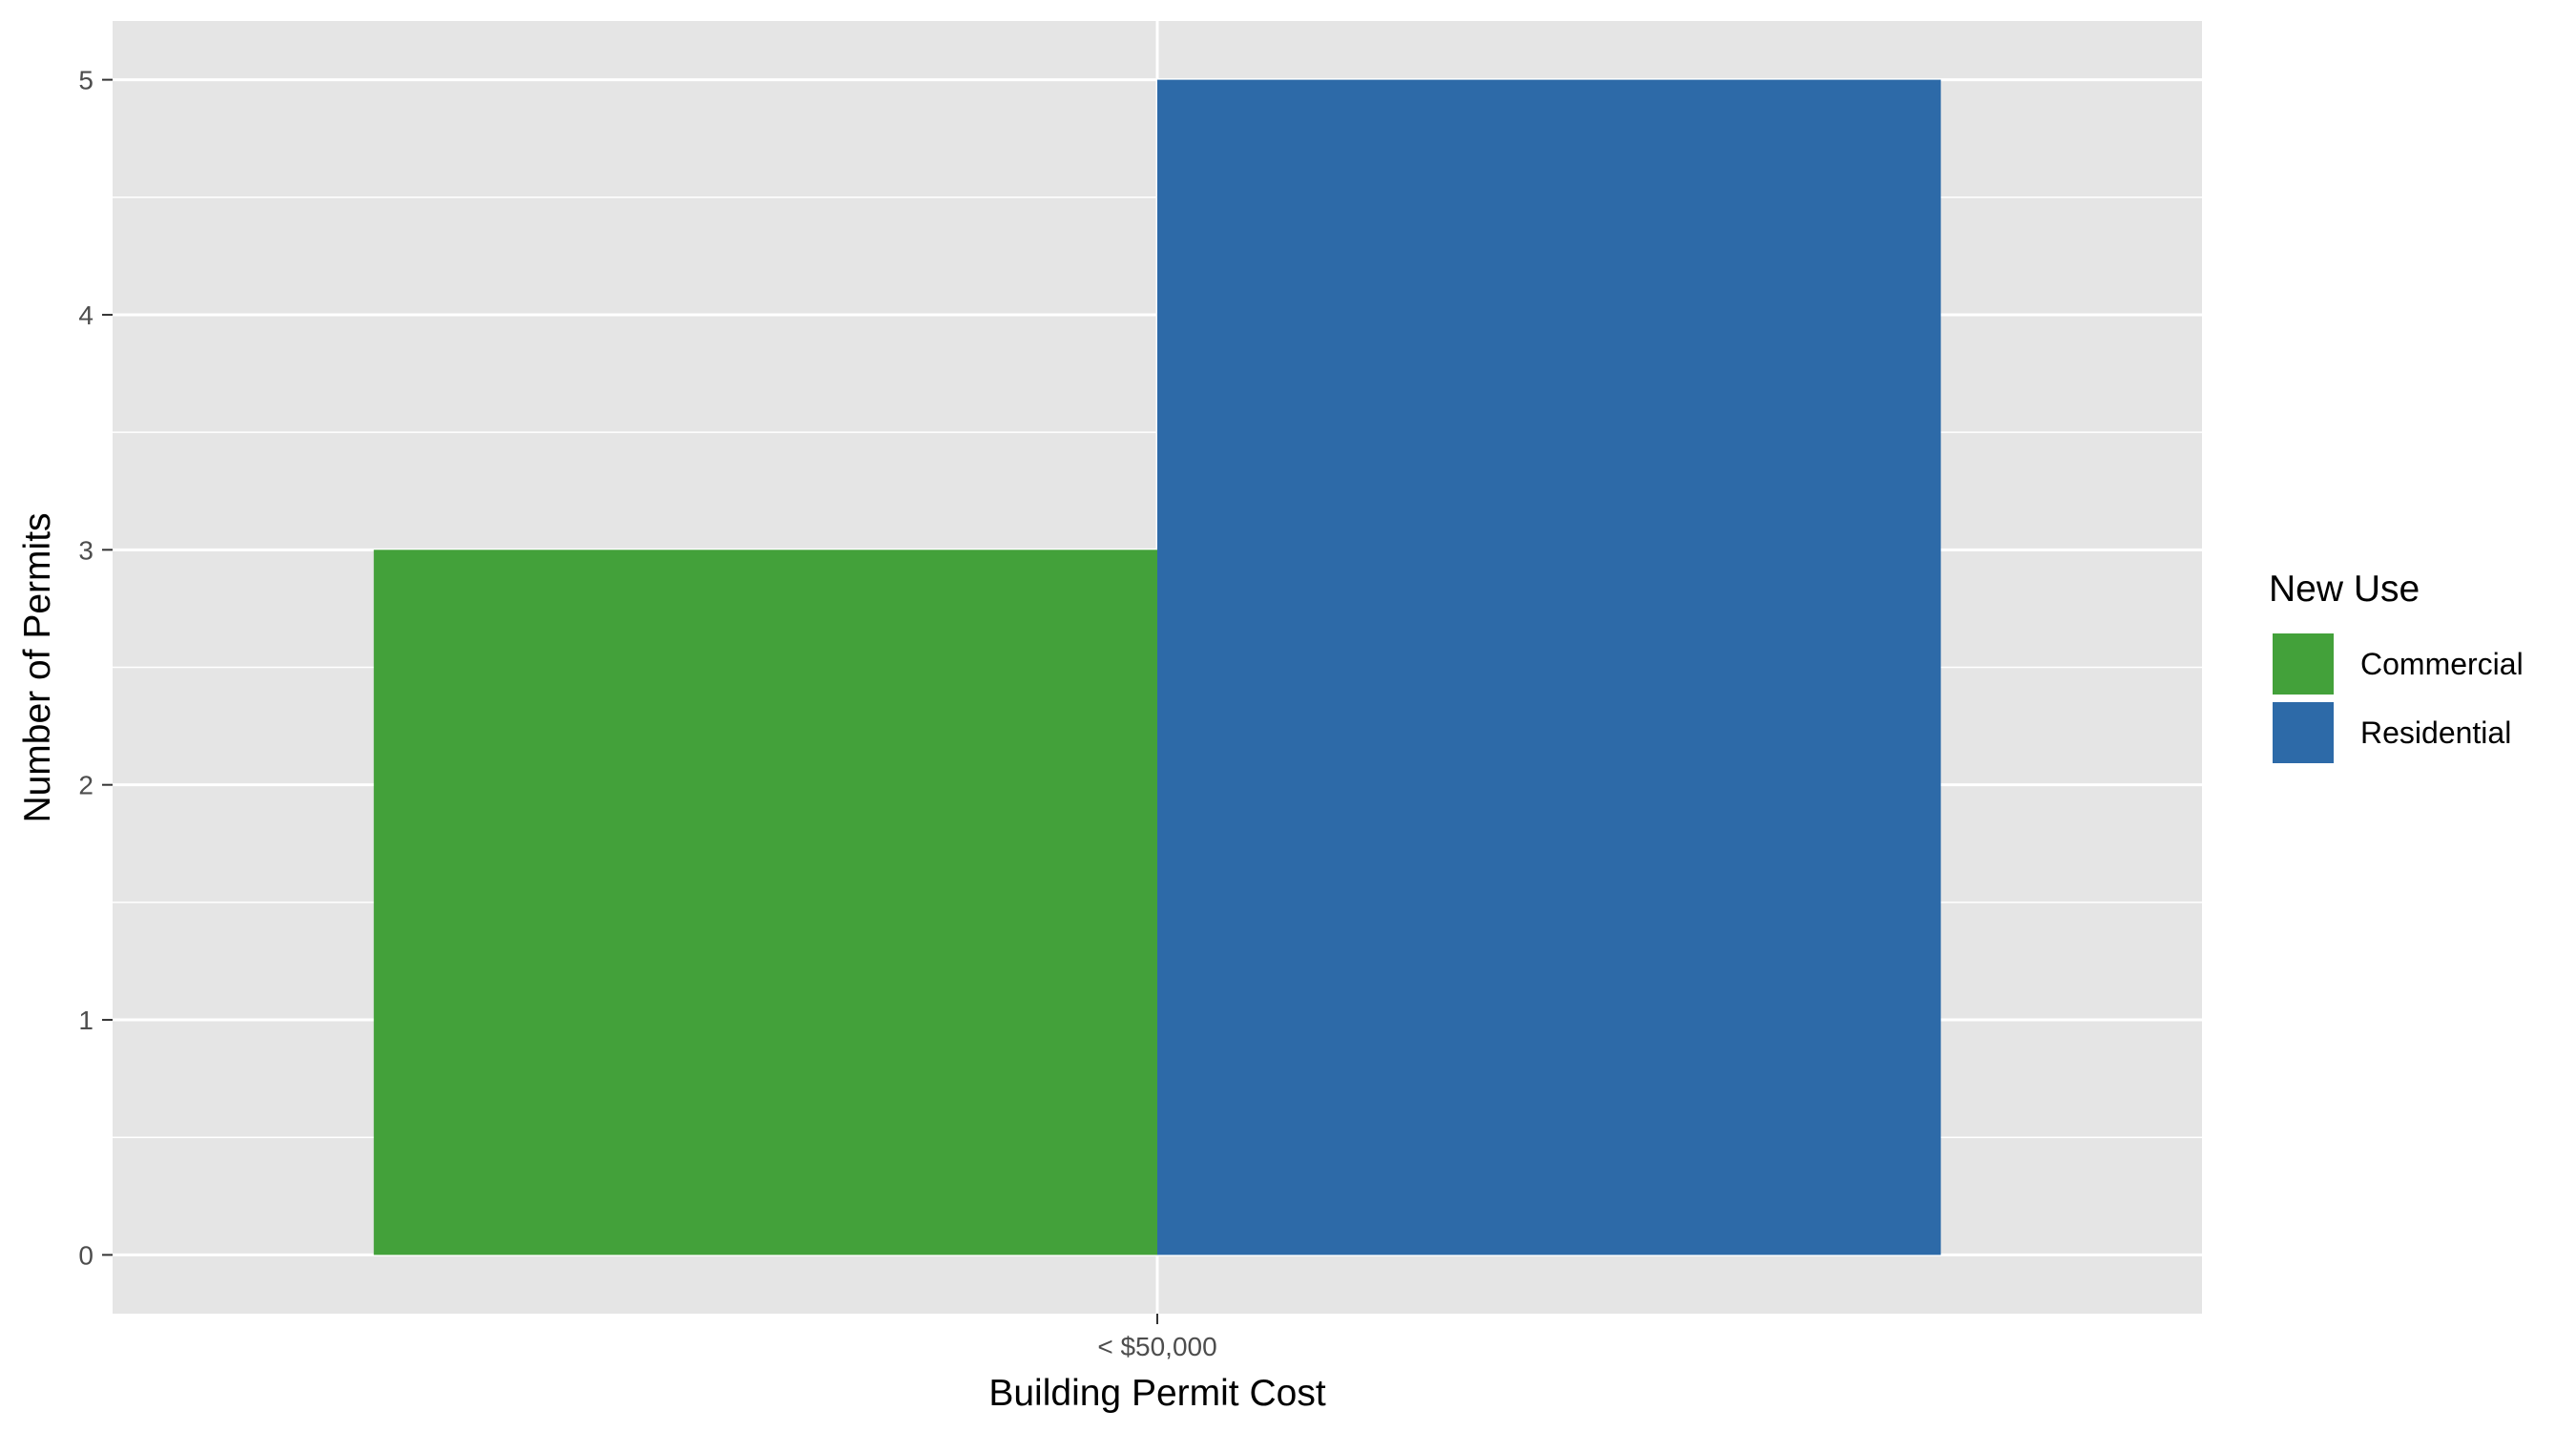 This screenshot has height=1431, width=2576. Describe the element at coordinates (2435, 733) in the screenshot. I see `legend-label-residential: Residential` at that location.